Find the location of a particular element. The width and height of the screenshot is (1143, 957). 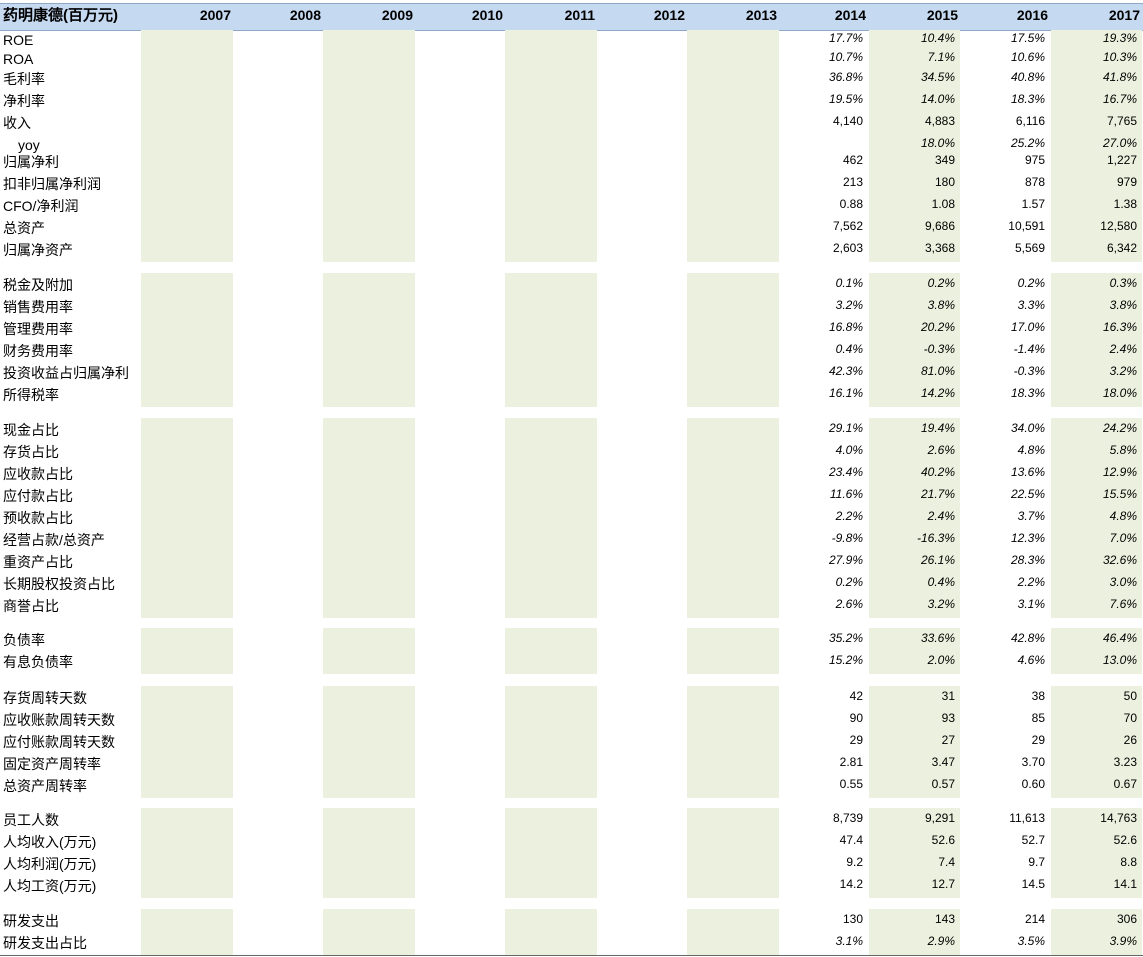

cell-value: 2.81 is located at coordinates (851, 762).